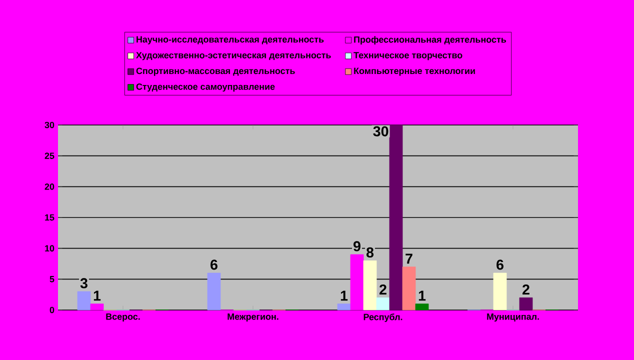 This screenshot has height=360, width=634. Describe the element at coordinates (49, 125) in the screenshot. I see `y-tick-label: 30` at that location.